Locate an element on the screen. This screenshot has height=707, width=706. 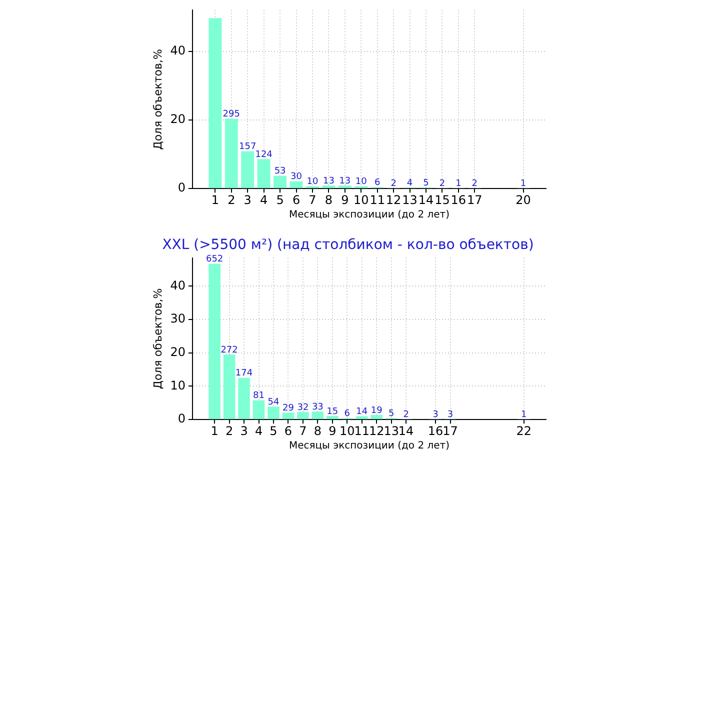
annotation: 33 is located at coordinates (318, 407).